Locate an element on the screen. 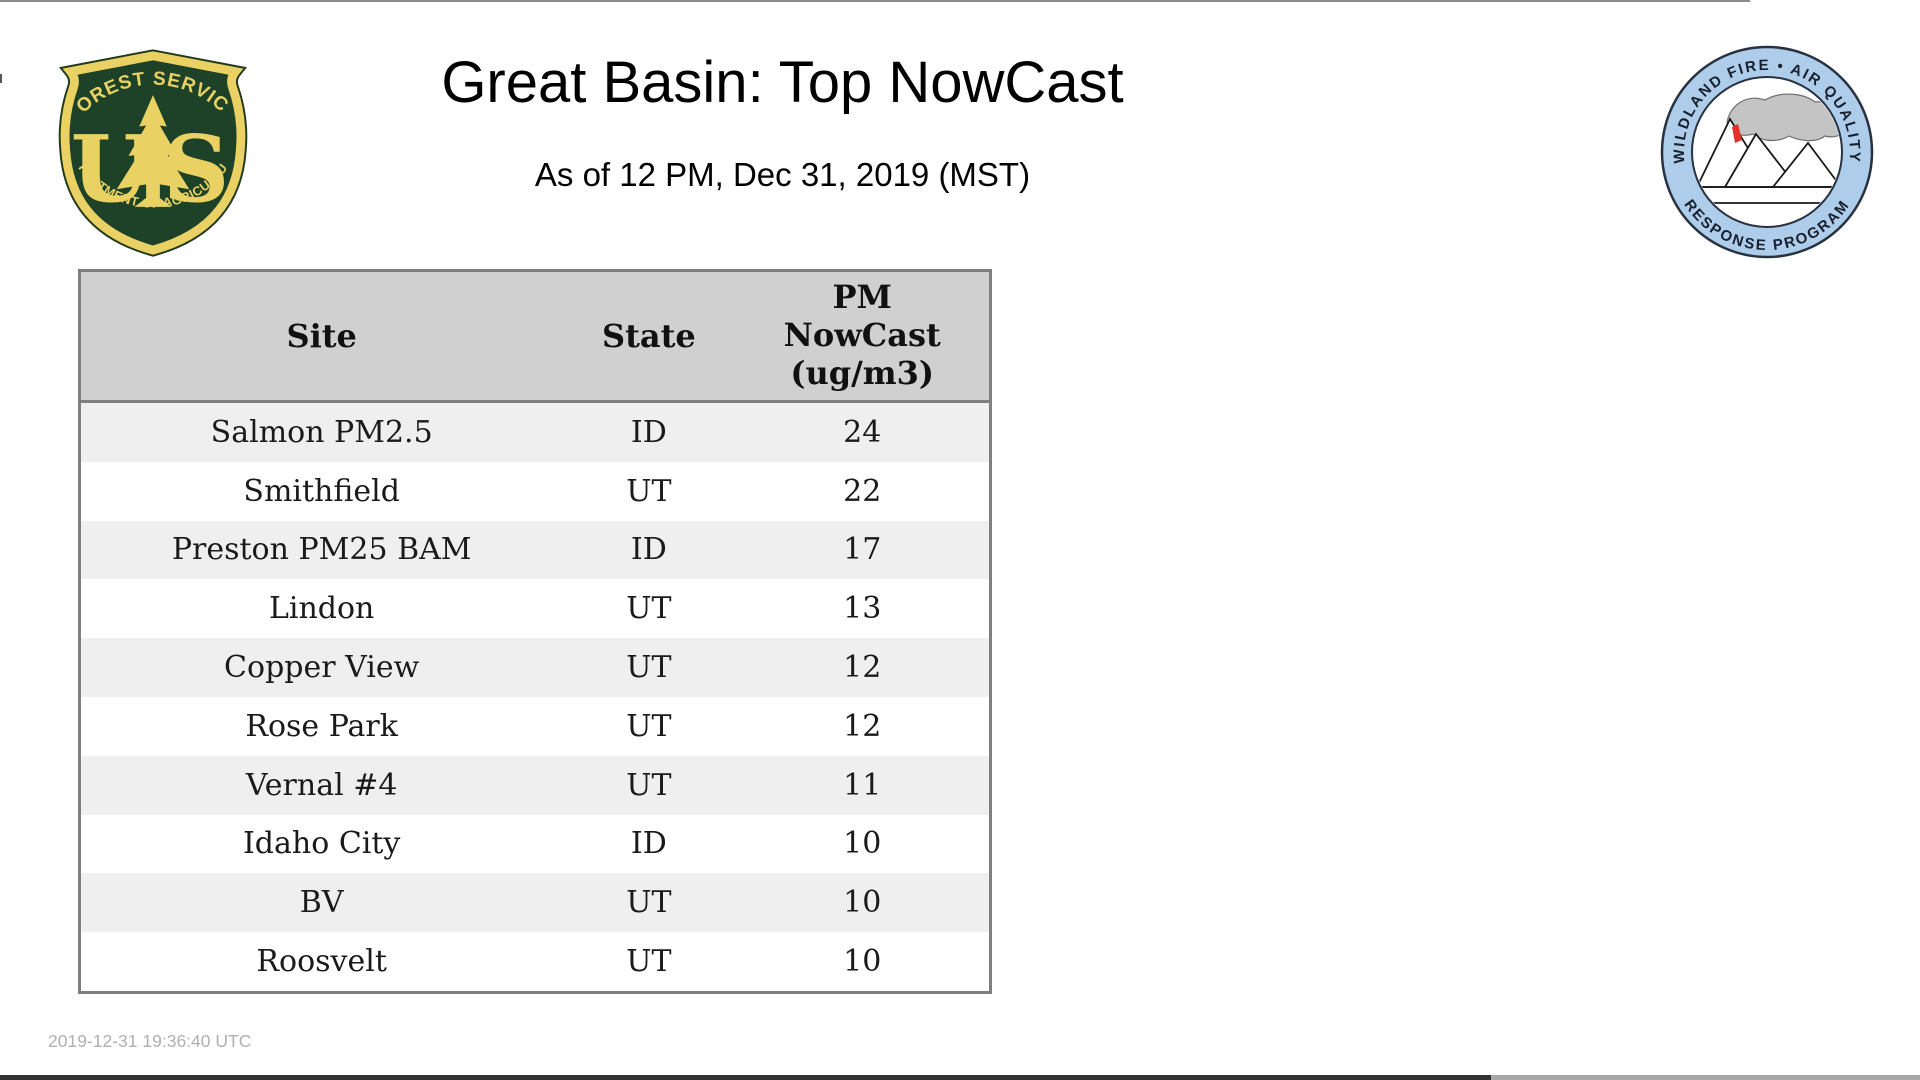 This screenshot has width=1920, height=1080. generation-timestamp: 2019-12-31 19:36:40 UTC is located at coordinates (150, 1041).